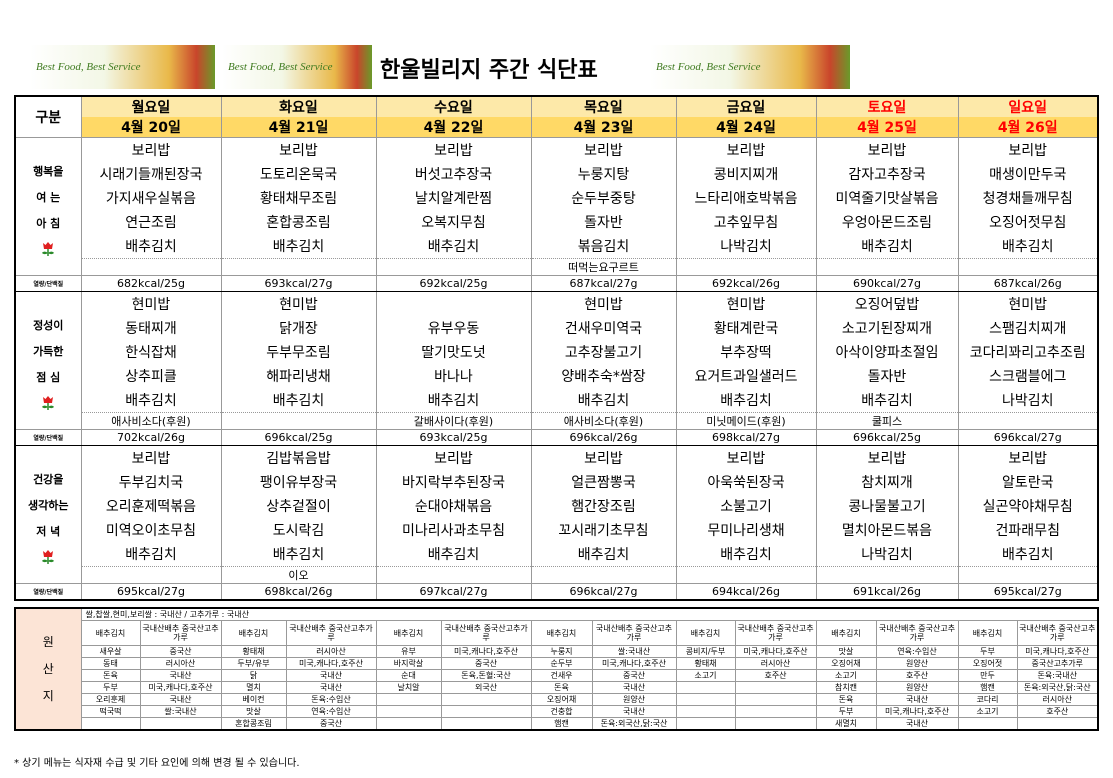  I want to click on kcal-value: 694kcal/26g, so click(746, 592).